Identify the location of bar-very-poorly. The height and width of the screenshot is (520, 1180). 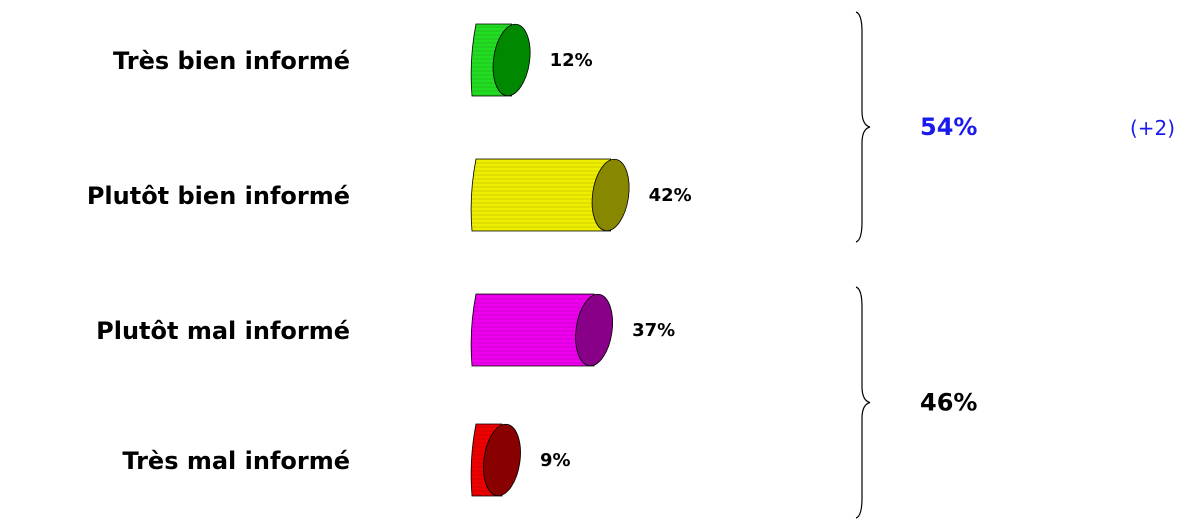
(495, 460).